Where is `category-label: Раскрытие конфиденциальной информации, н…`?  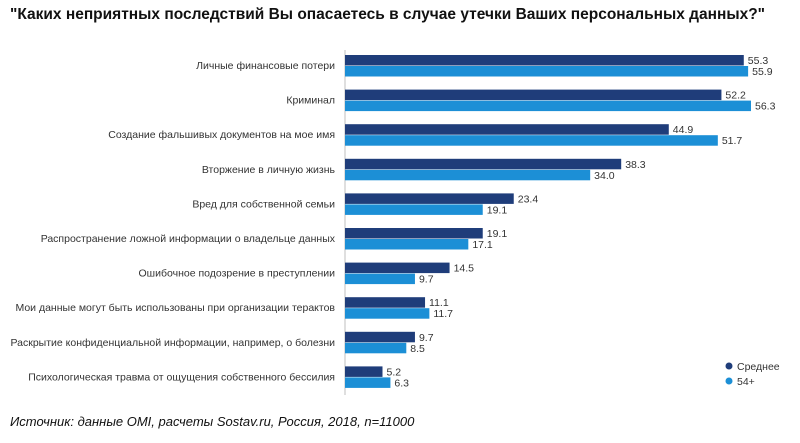
category-label: Раскрытие конфиденциальной информации, н… is located at coordinates (173, 343).